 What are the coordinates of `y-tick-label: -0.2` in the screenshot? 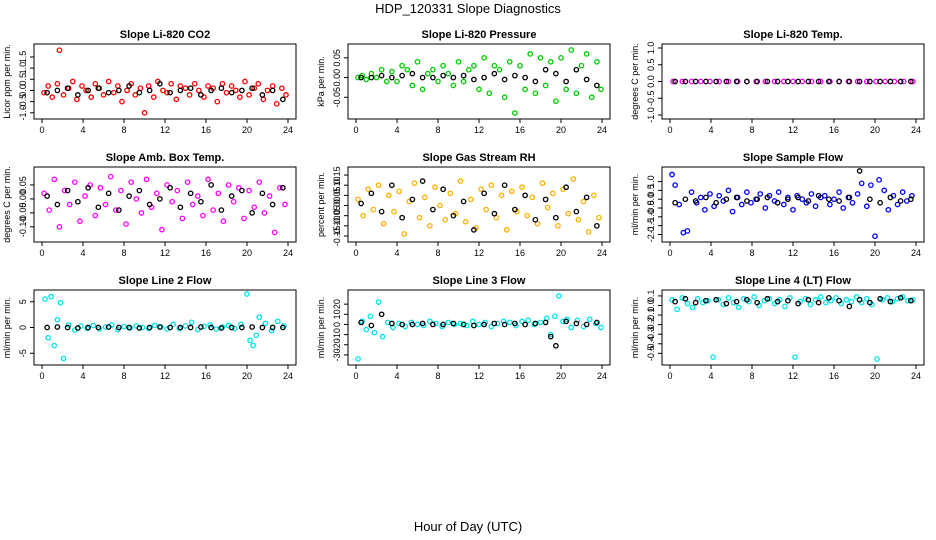 It's located at (651, 325).